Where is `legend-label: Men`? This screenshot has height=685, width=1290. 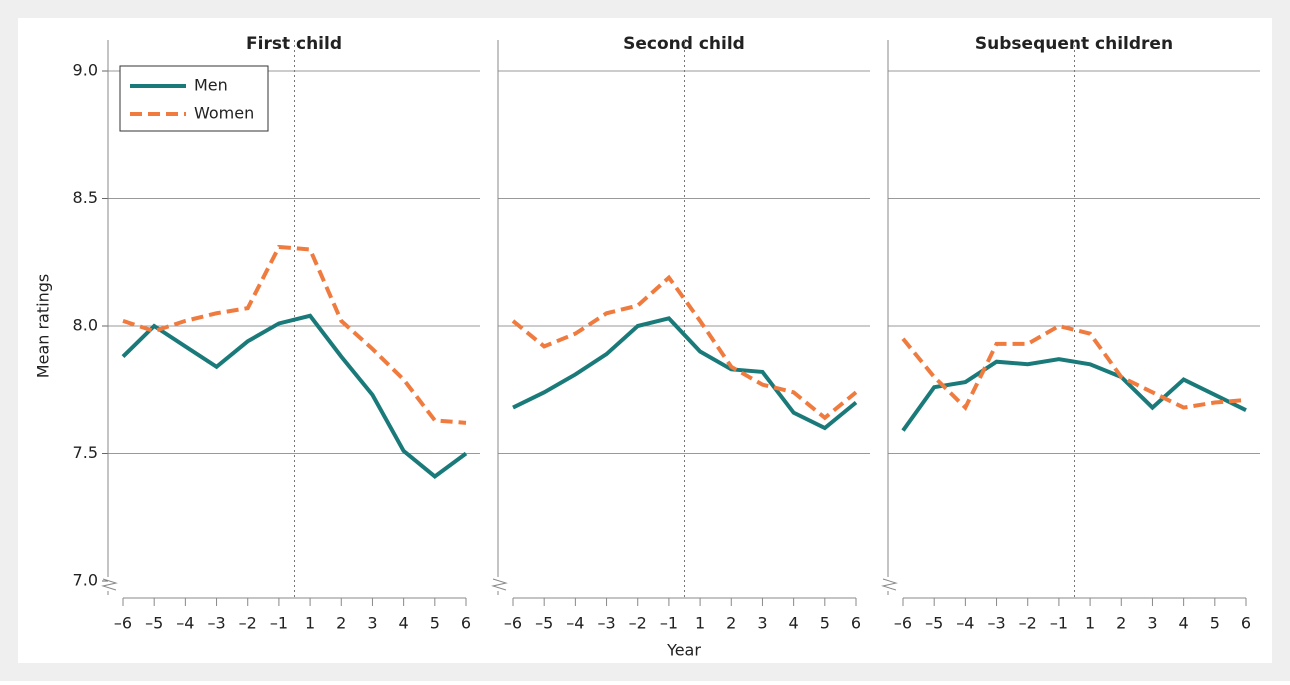
legend-label: Men is located at coordinates (211, 85).